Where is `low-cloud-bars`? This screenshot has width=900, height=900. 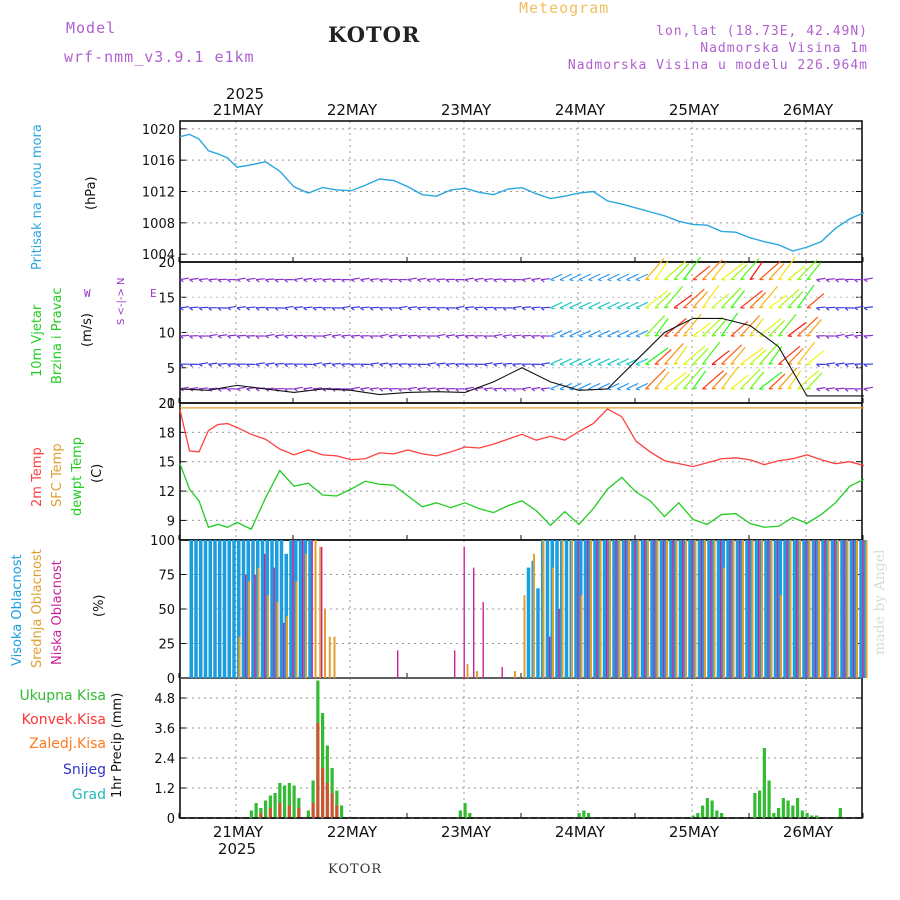
low-cloud-bars is located at coordinates (554, 609).